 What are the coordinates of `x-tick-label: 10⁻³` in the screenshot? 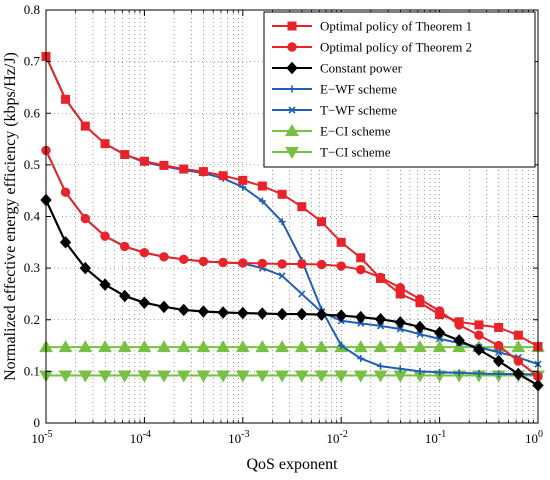 It's located at (238, 437).